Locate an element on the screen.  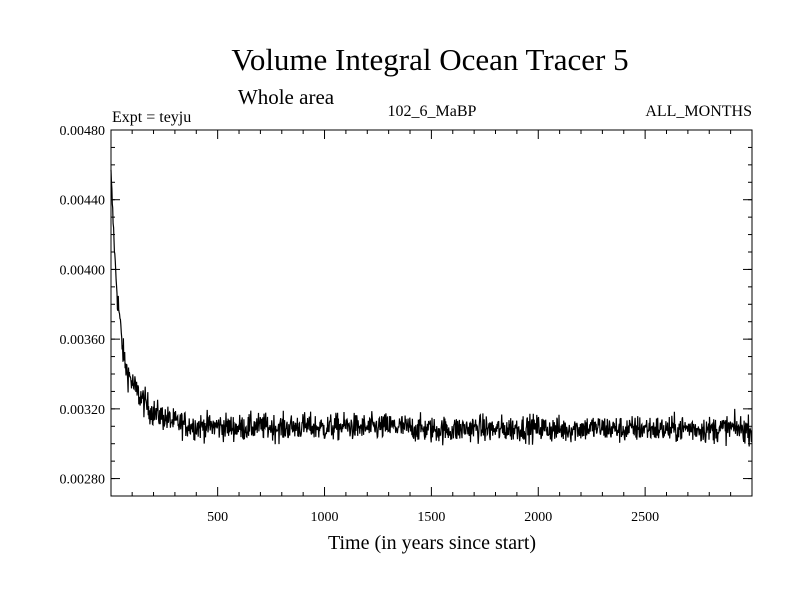
chart-subtitle: Whole area is located at coordinates (286, 97).